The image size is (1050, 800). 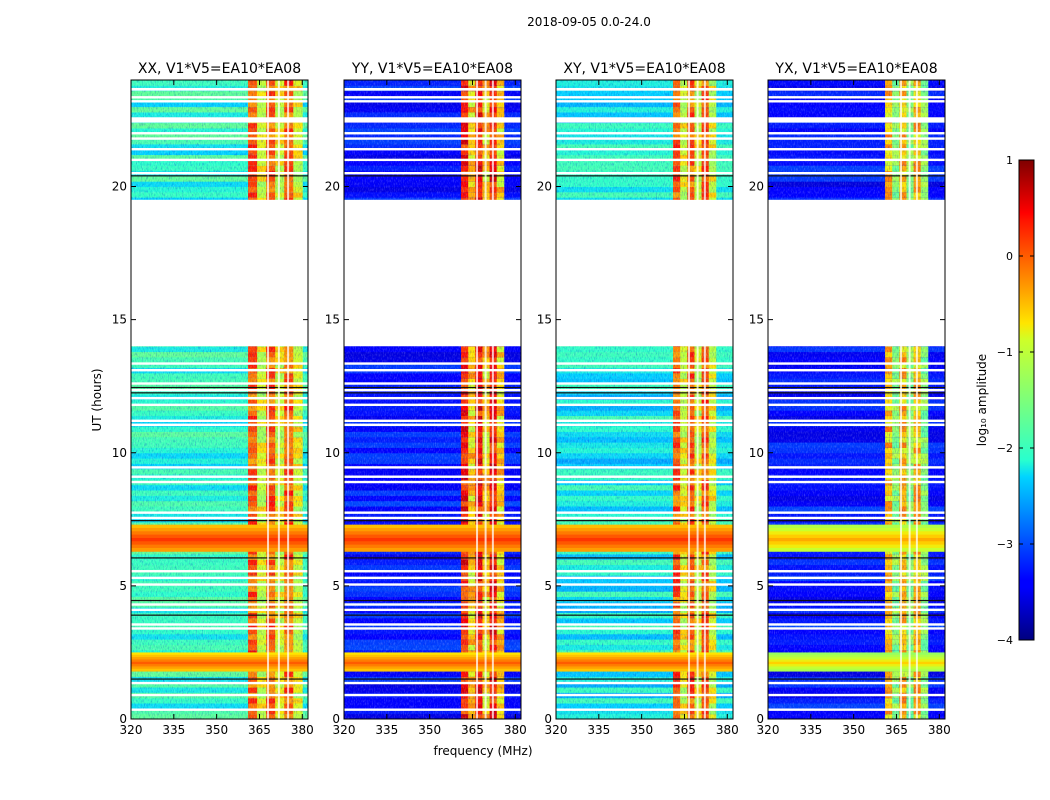 What do you see at coordinates (1015, 400) in the screenshot?
I see `colorbar-ticks: 1 0 −1 −2 −3 −4` at bounding box center [1015, 400].